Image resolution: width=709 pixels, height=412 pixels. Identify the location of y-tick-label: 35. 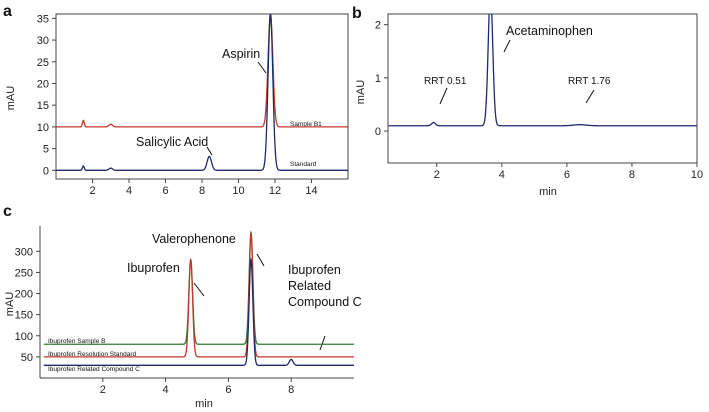
(43, 19).